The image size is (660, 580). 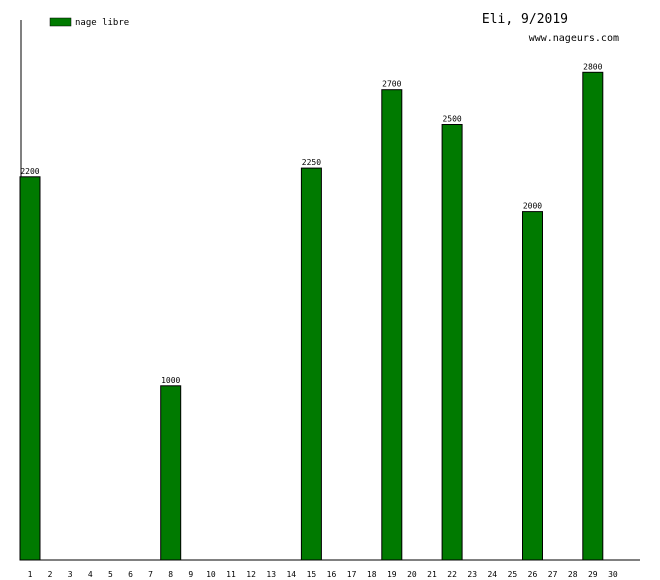 What do you see at coordinates (472, 574) in the screenshot?
I see `x-tick-label: 23` at bounding box center [472, 574].